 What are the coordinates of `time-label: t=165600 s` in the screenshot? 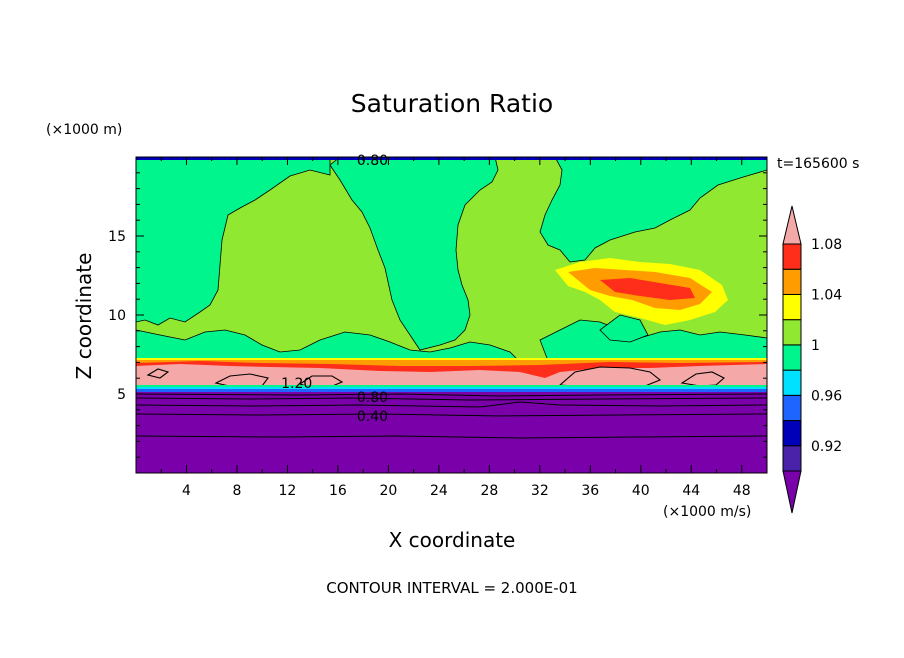 It's located at (818, 164).